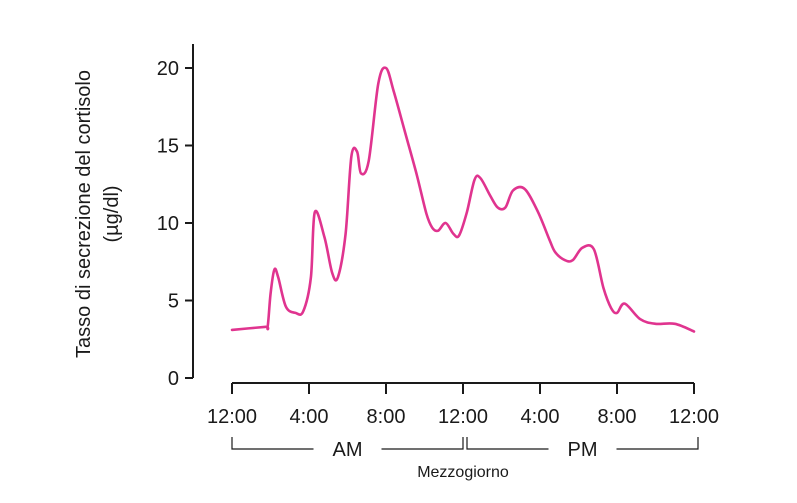 The image size is (797, 503). I want to click on y-tick-label: 10, so click(168, 224).